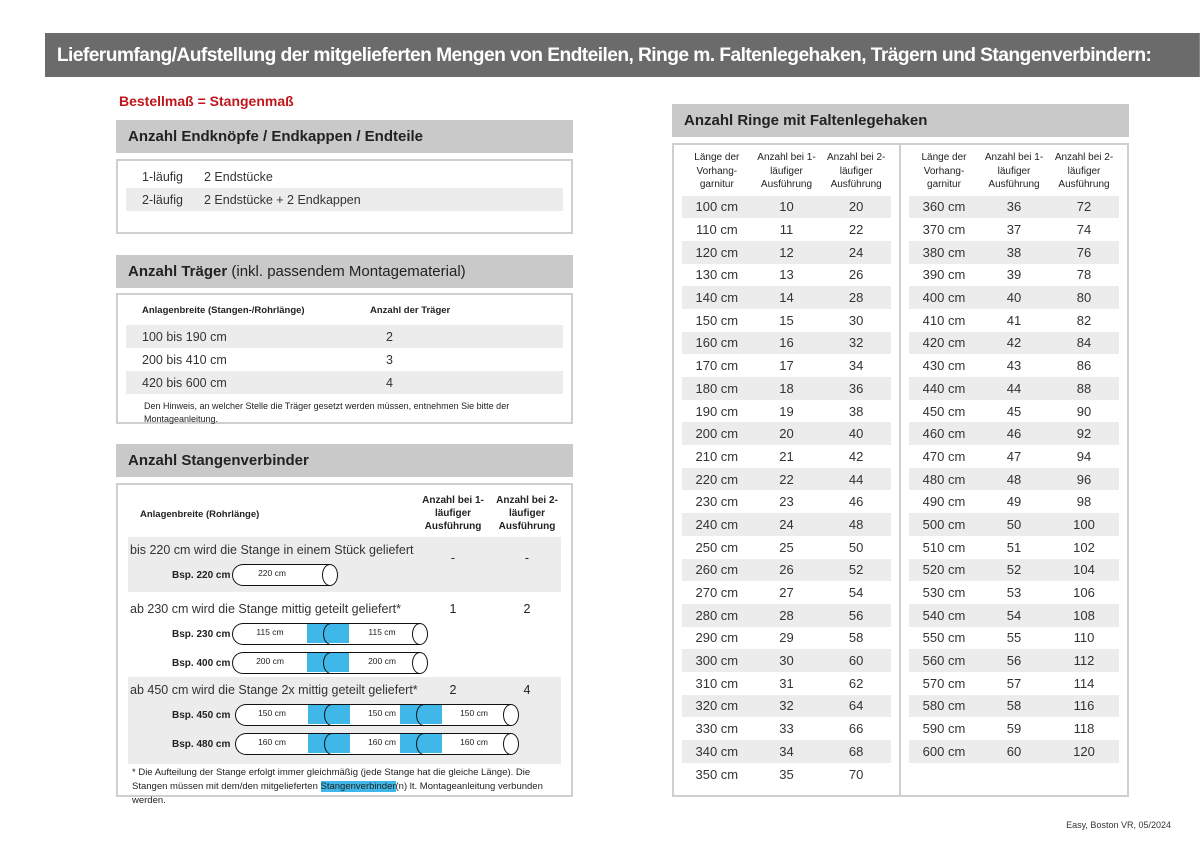  Describe the element at coordinates (786, 207) in the screenshot. I see `count-1-cell: 10` at that location.